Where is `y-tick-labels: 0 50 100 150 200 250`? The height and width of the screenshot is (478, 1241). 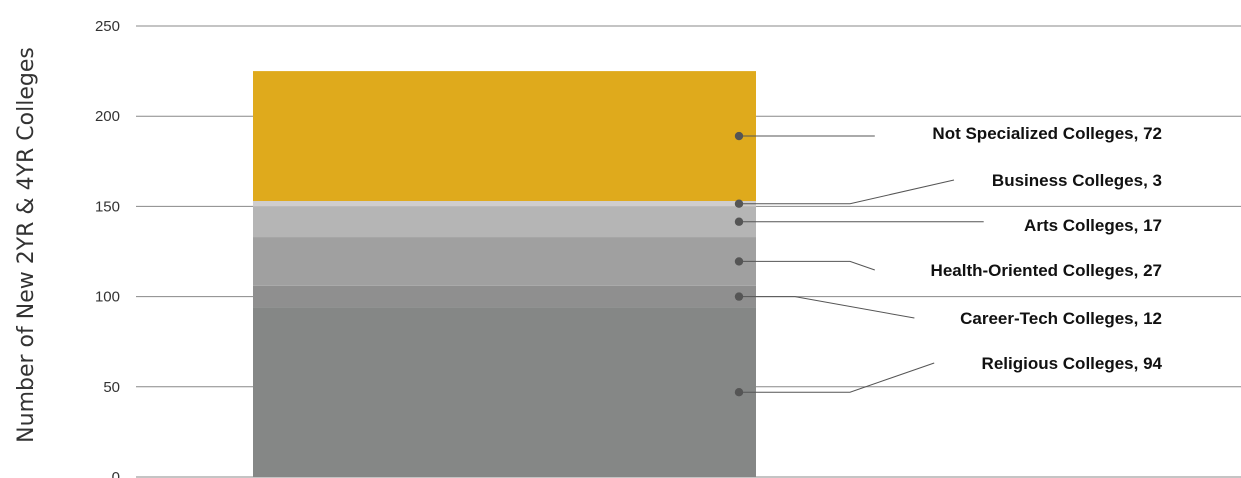 y-tick-labels: 0 50 100 150 200 250 is located at coordinates (107, 248).